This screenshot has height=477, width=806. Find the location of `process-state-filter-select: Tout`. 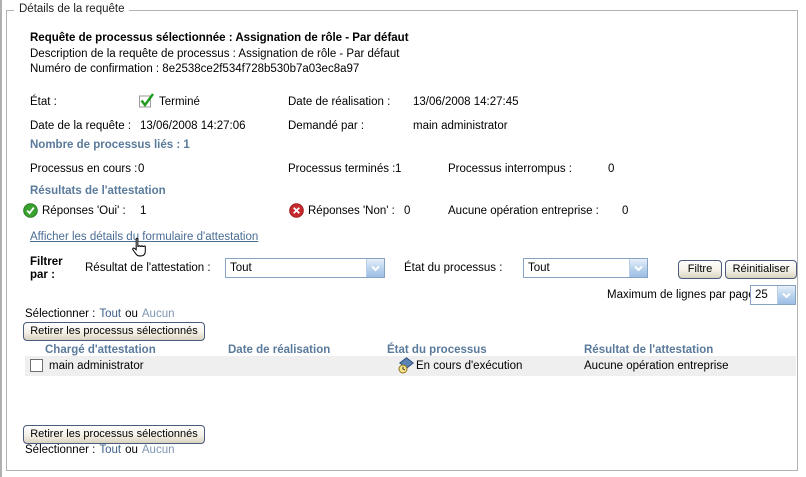

process-state-filter-select: Tout is located at coordinates (585, 268).